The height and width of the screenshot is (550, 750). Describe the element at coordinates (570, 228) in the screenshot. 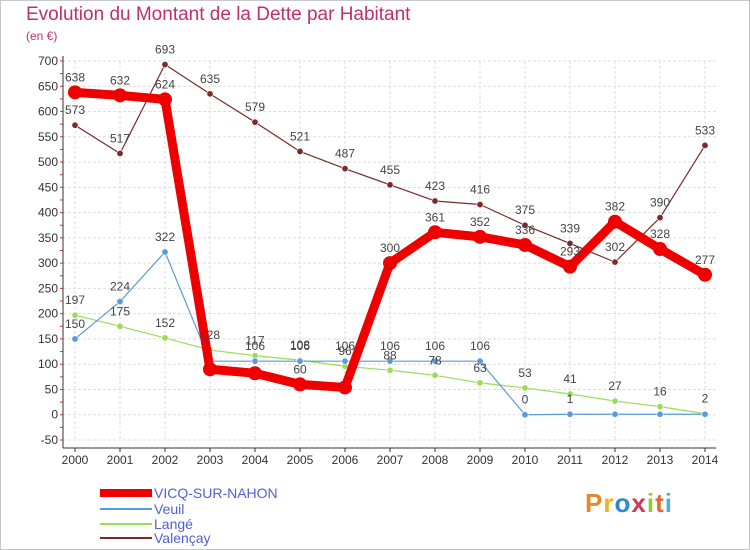

I see `data-label-valencay: 339` at that location.